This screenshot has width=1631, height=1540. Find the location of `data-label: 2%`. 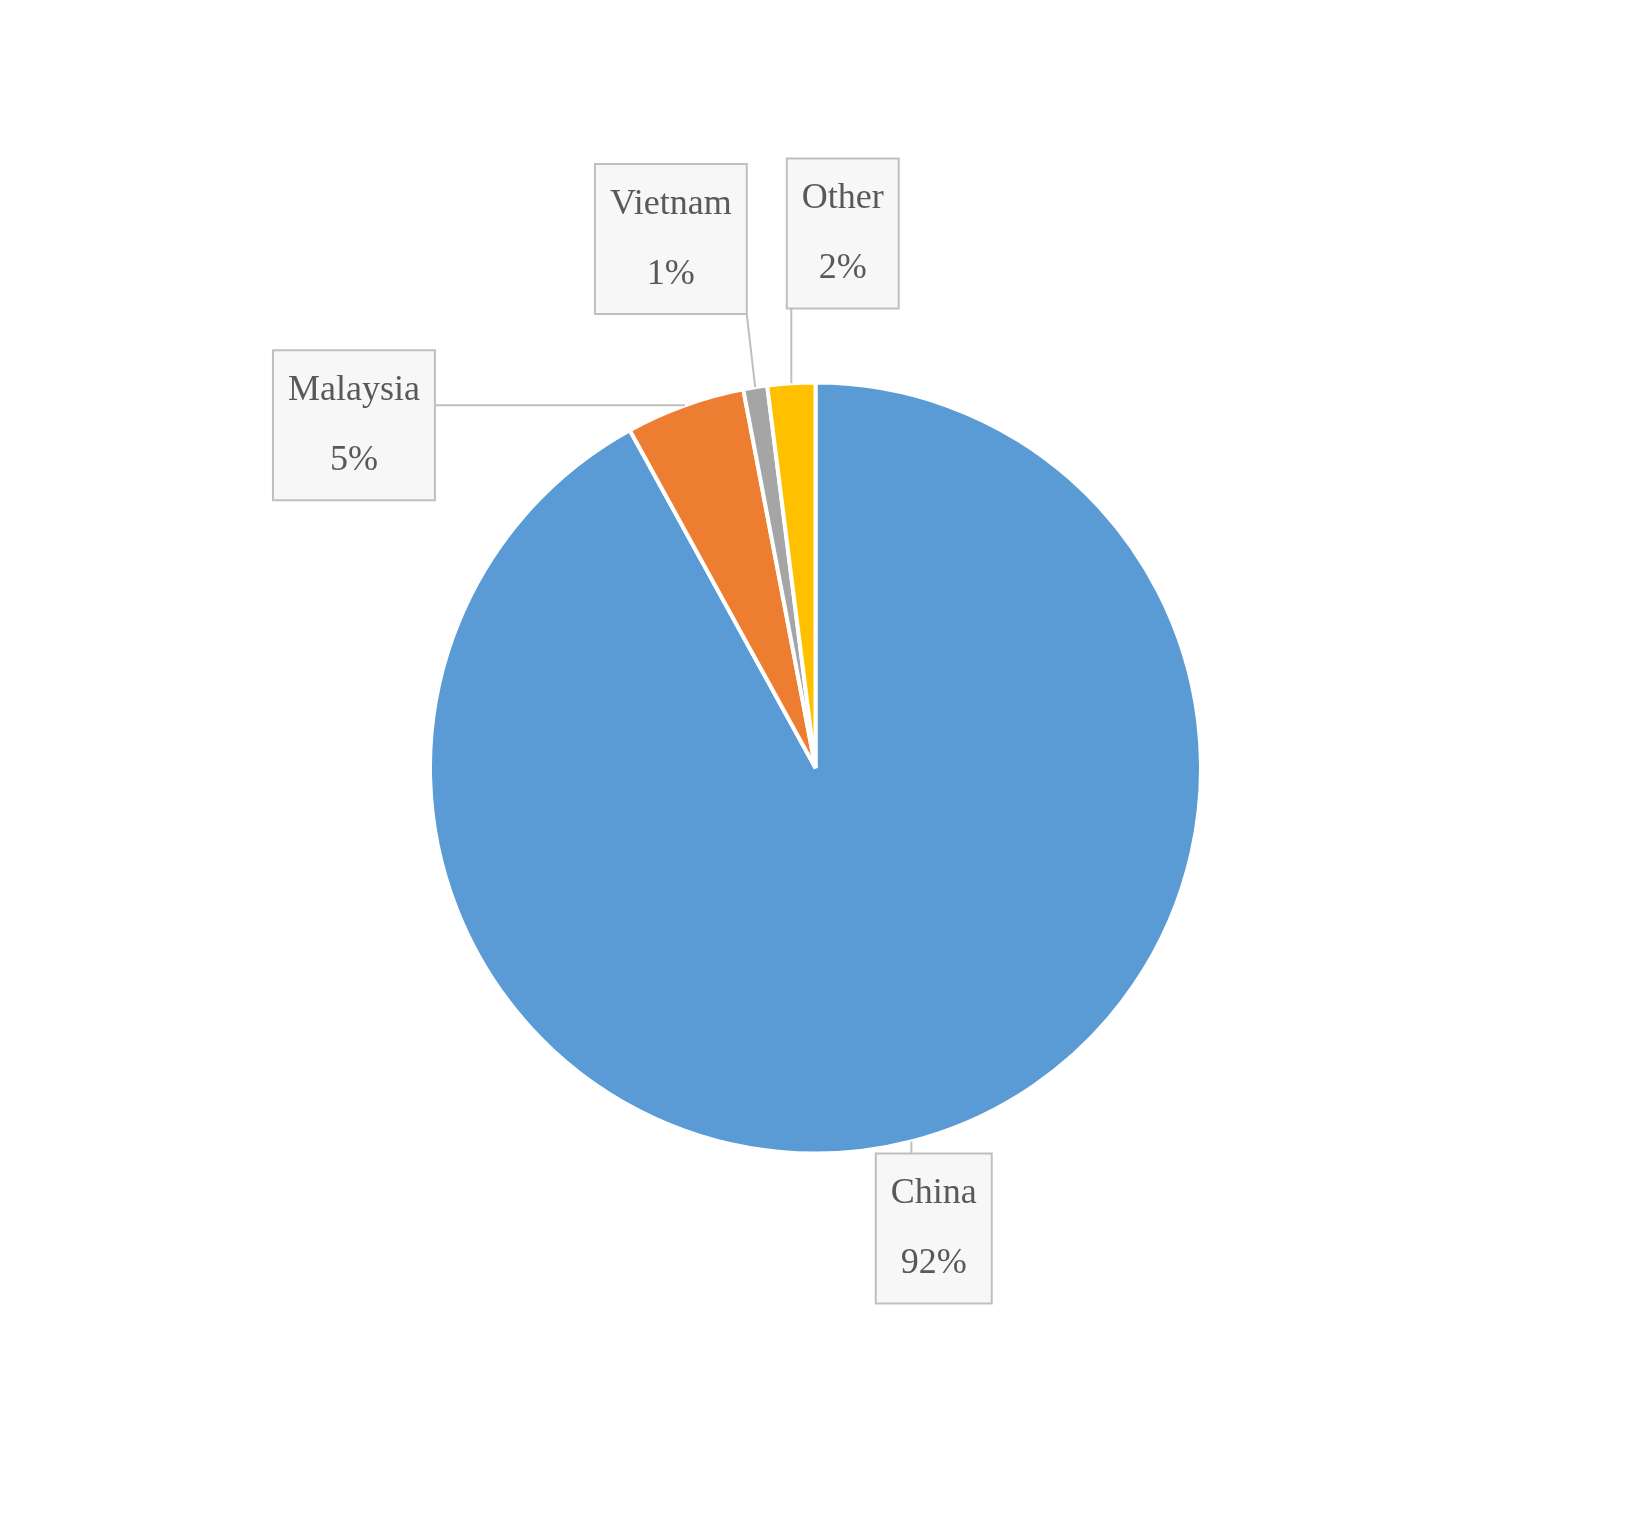

data-label: 2% is located at coordinates (842, 266).